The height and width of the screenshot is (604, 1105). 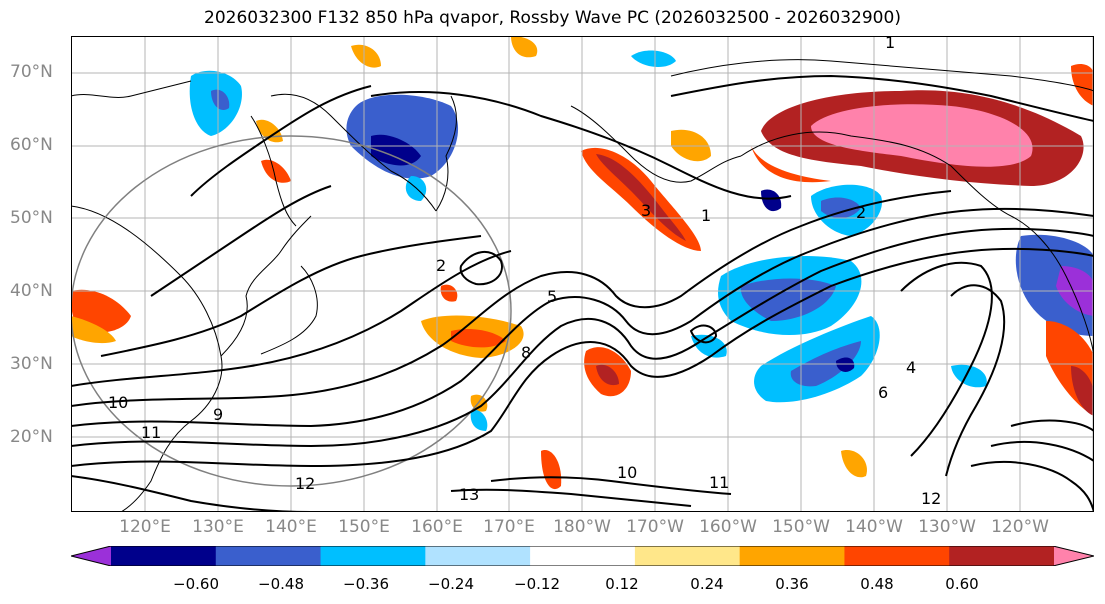 I want to click on colorbar-tick-label: −0.12, so click(x=537, y=584).